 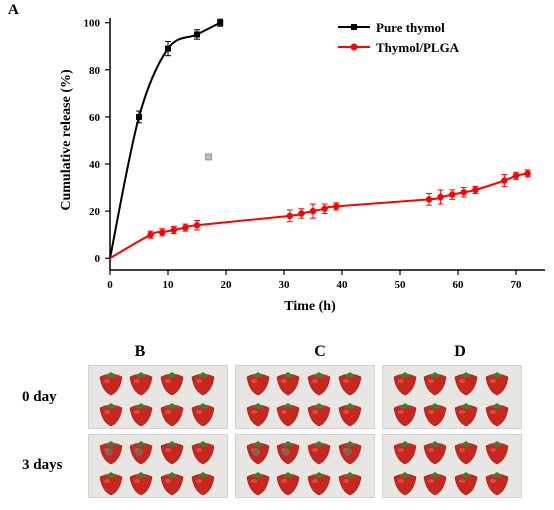 I want to click on strawberry-photo-b-day0, so click(x=158, y=397).